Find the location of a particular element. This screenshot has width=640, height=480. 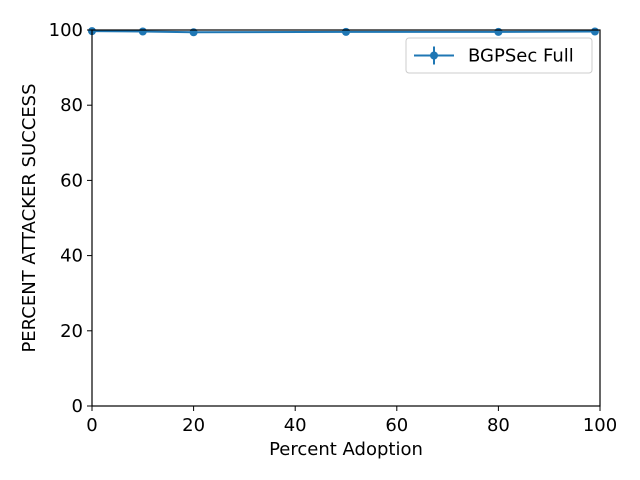

y-tick-label: 80 is located at coordinates (71, 105).